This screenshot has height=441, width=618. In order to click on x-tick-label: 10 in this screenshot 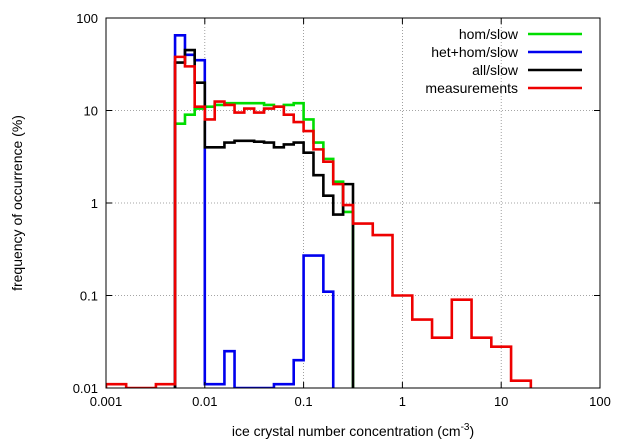, I will do `click(501, 401)`.